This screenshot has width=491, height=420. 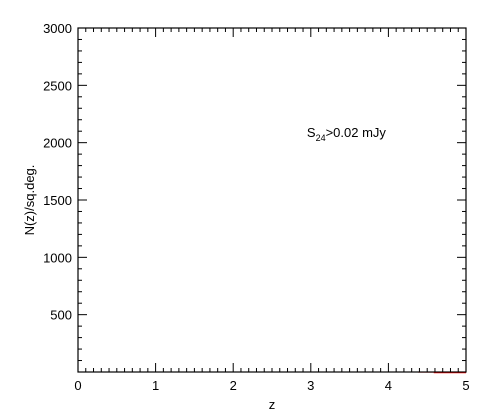 I want to click on y-tick-label: 1500, so click(x=57, y=200).